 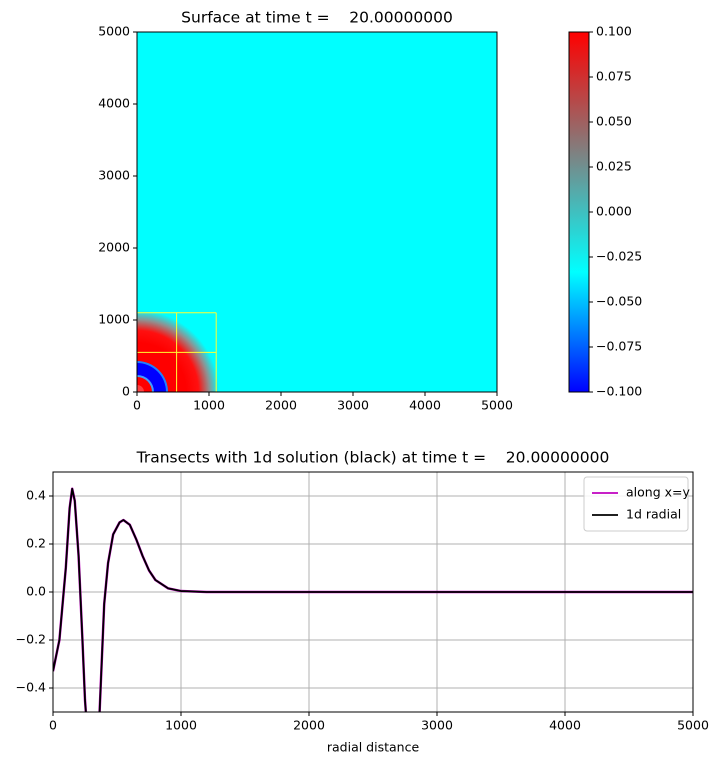 I want to click on y-tick-label: 0.0, so click(x=36, y=591).